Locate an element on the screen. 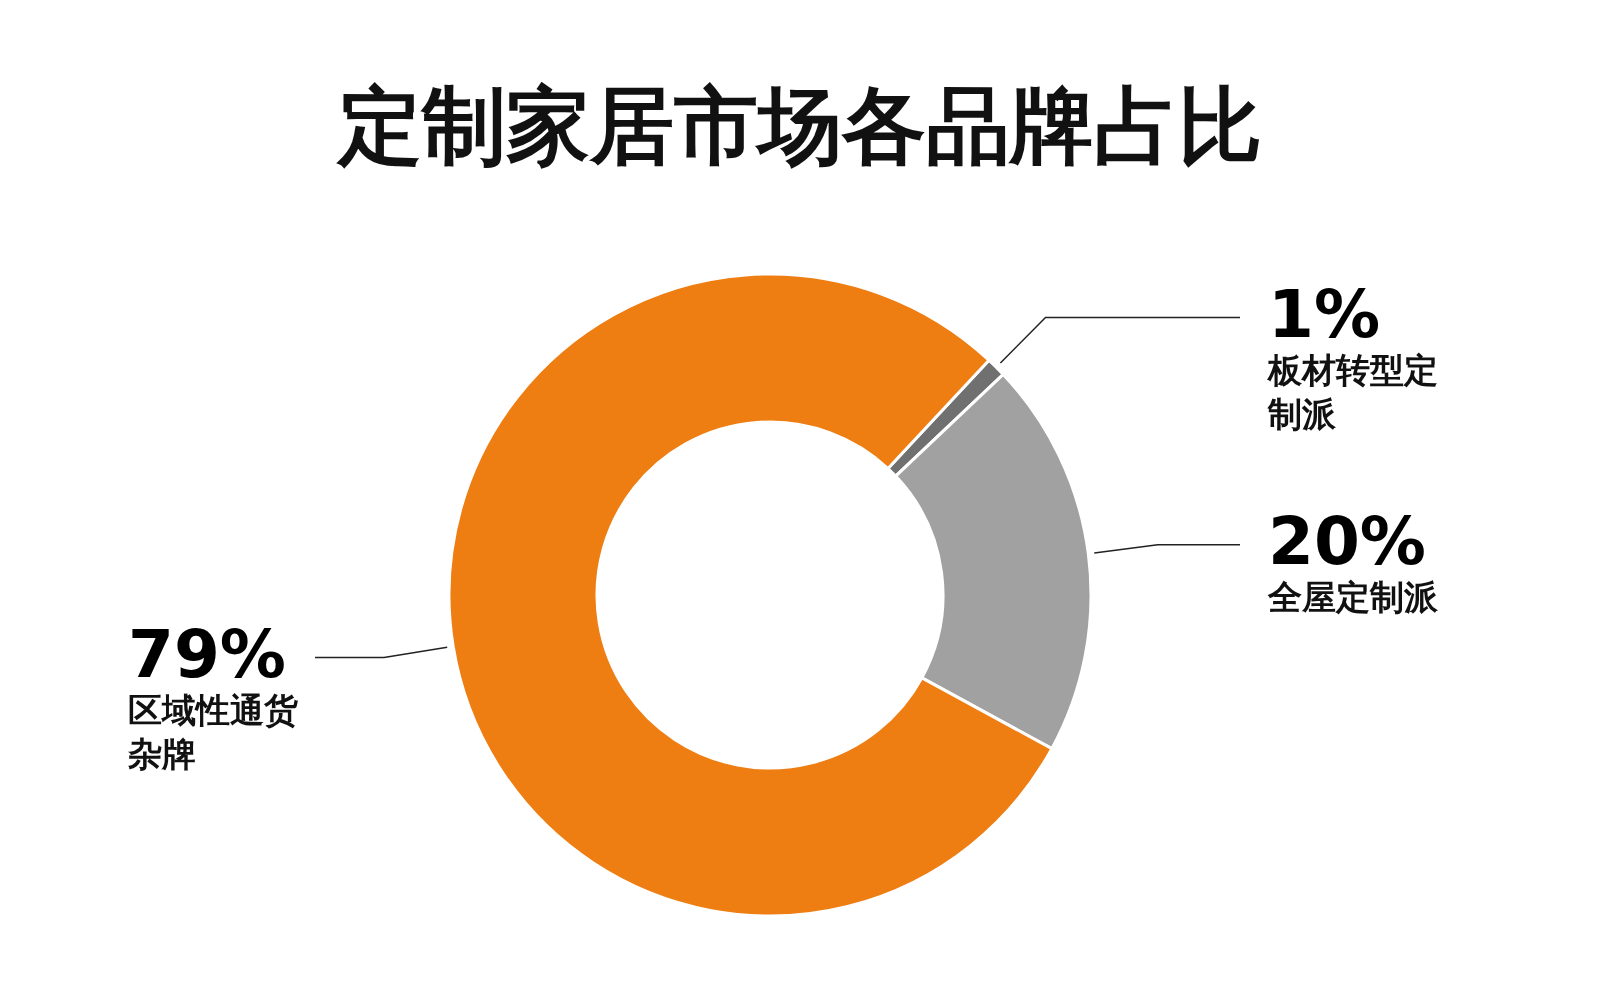 The height and width of the screenshot is (996, 1600). chart-title: 定制家居市场各品牌占比 is located at coordinates (799, 126).